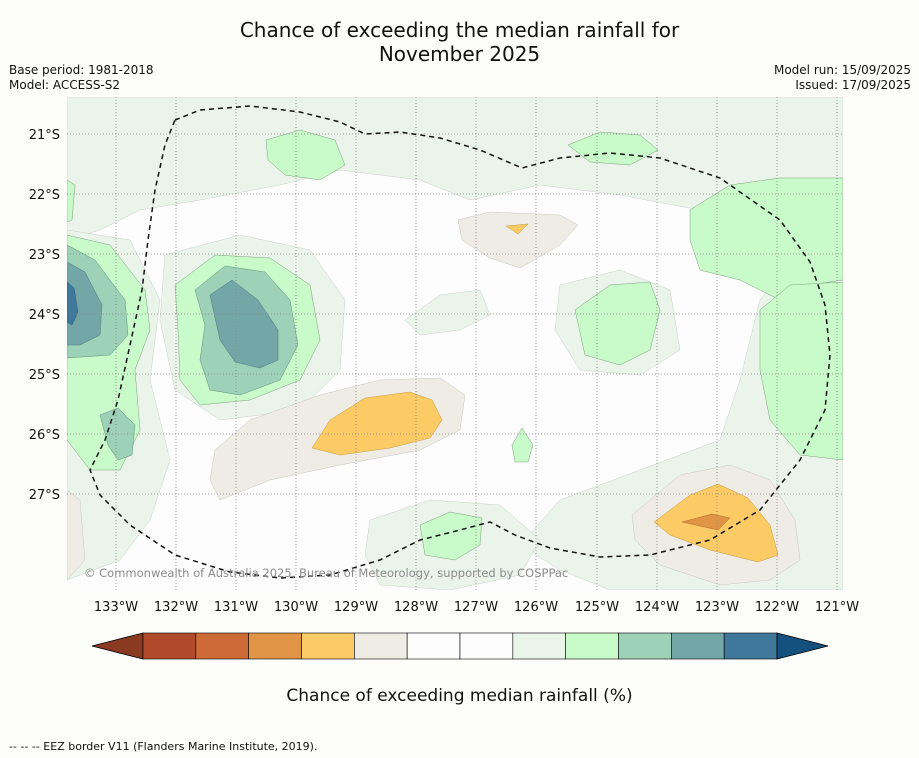  What do you see at coordinates (244, 324) in the screenshot?
I see `band-70-75-west-mid` at bounding box center [244, 324].